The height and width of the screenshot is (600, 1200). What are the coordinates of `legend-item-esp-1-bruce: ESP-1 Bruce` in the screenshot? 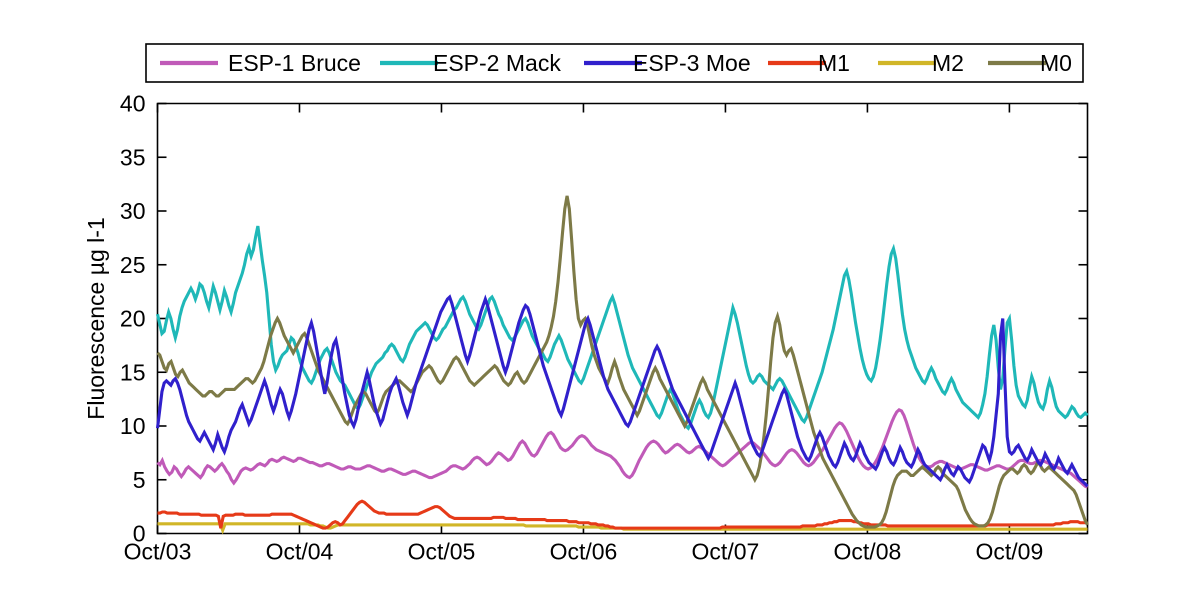 It's located at (260, 63).